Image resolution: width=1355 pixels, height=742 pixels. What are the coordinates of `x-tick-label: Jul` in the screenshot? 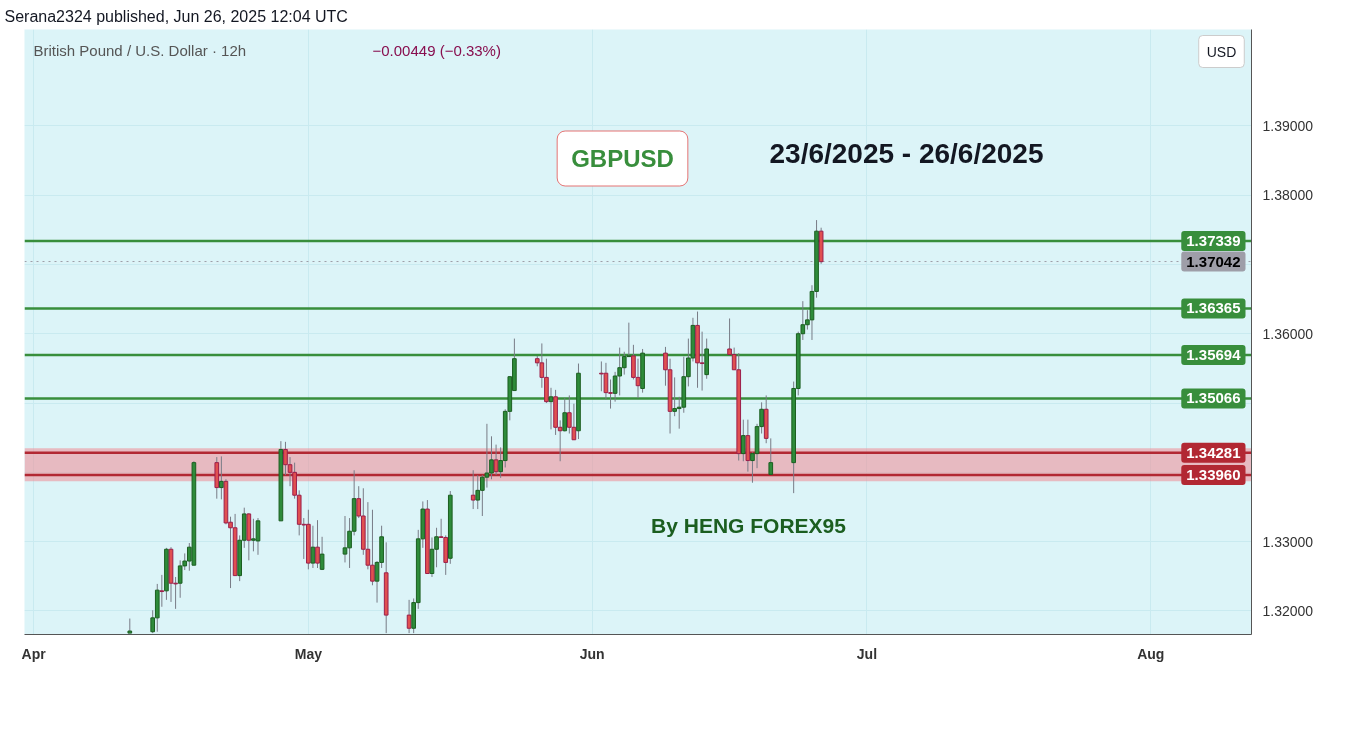 It's located at (867, 653).